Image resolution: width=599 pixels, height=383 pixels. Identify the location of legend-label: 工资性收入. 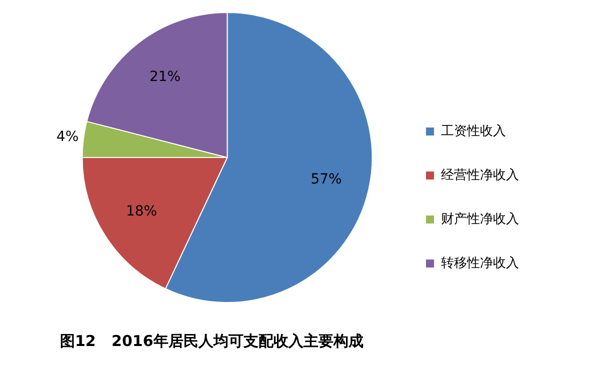
(473, 131).